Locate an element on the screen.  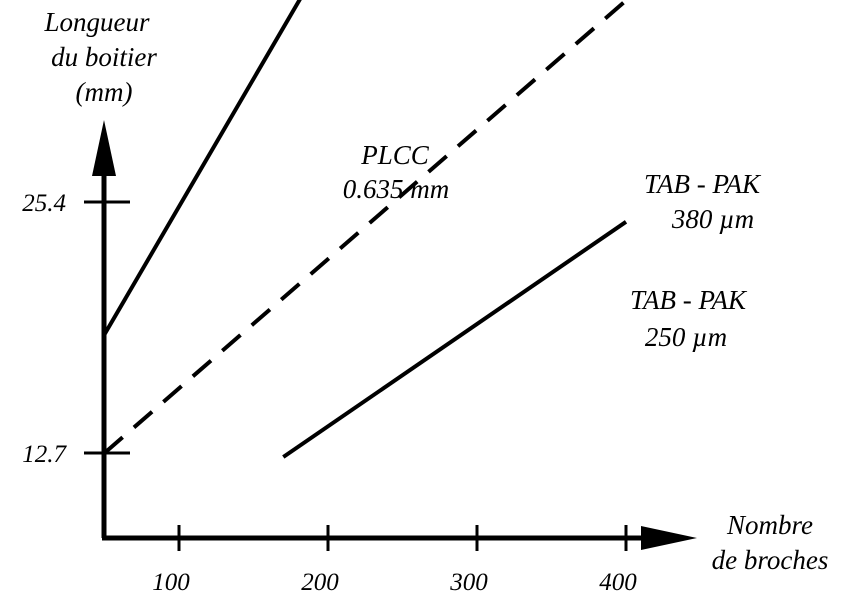
series-label-tab250-line1: TAB - PAK is located at coordinates (689, 300).